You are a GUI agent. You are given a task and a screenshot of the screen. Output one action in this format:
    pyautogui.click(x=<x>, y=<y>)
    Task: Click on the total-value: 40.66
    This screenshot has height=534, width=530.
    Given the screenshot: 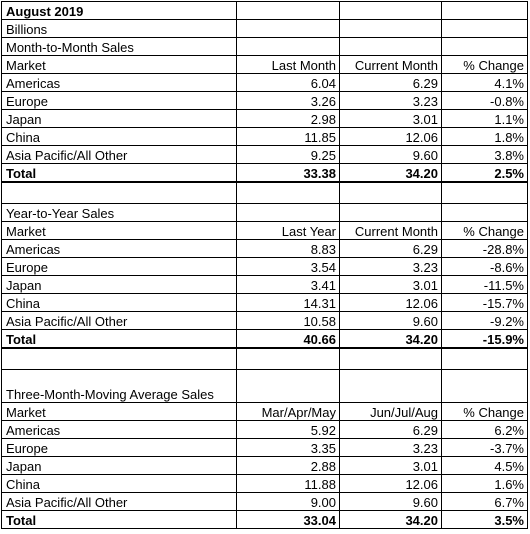 What is the action you would take?
    pyautogui.click(x=288, y=339)
    